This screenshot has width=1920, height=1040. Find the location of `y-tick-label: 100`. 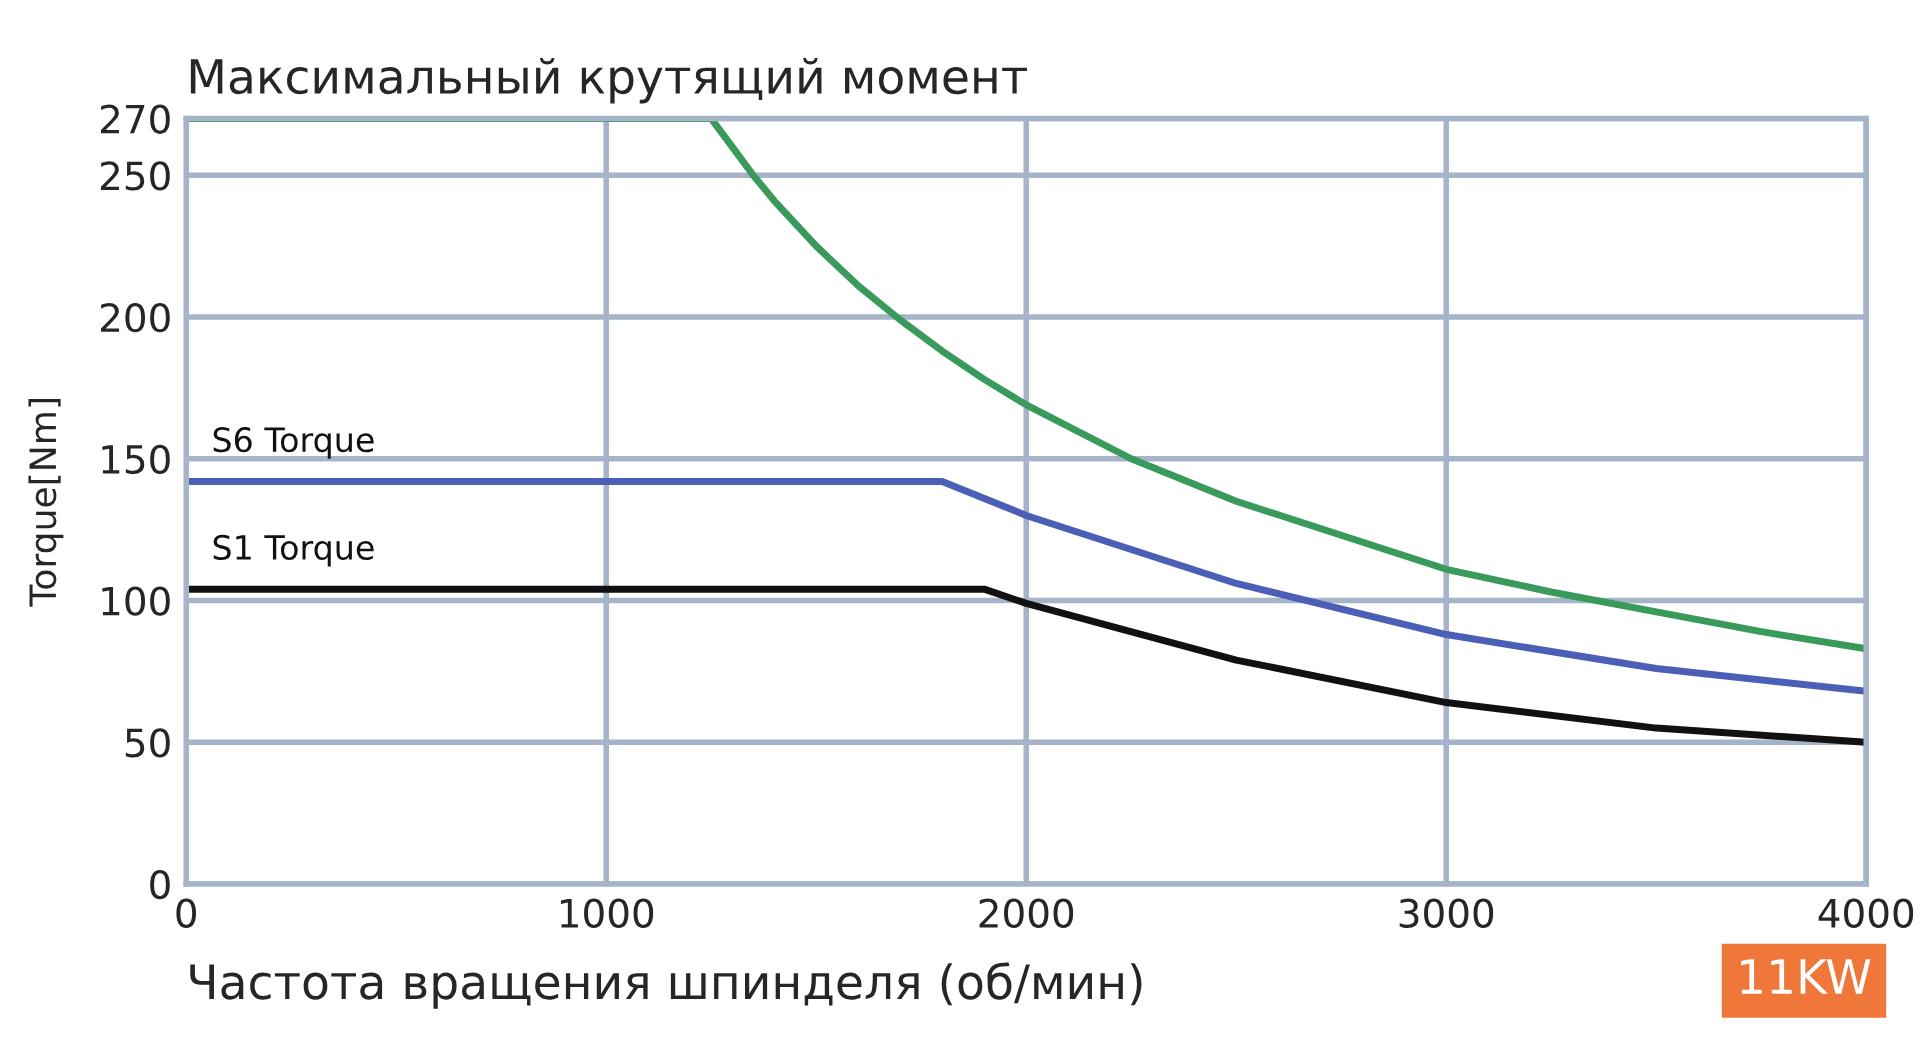

y-tick-label: 100 is located at coordinates (136, 601).